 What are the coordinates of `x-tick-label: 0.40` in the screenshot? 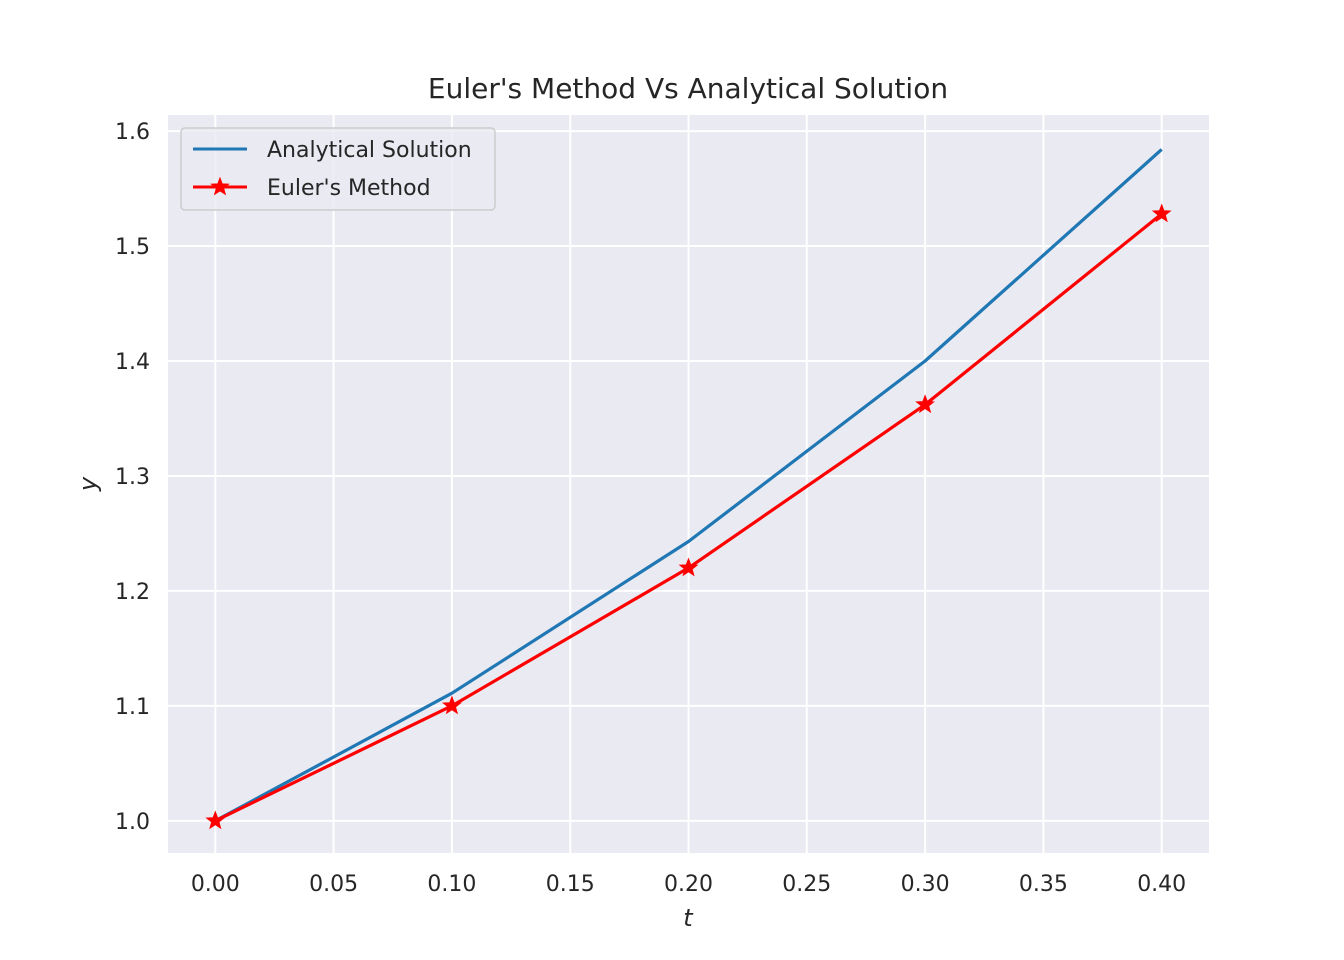 It's located at (1161, 884).